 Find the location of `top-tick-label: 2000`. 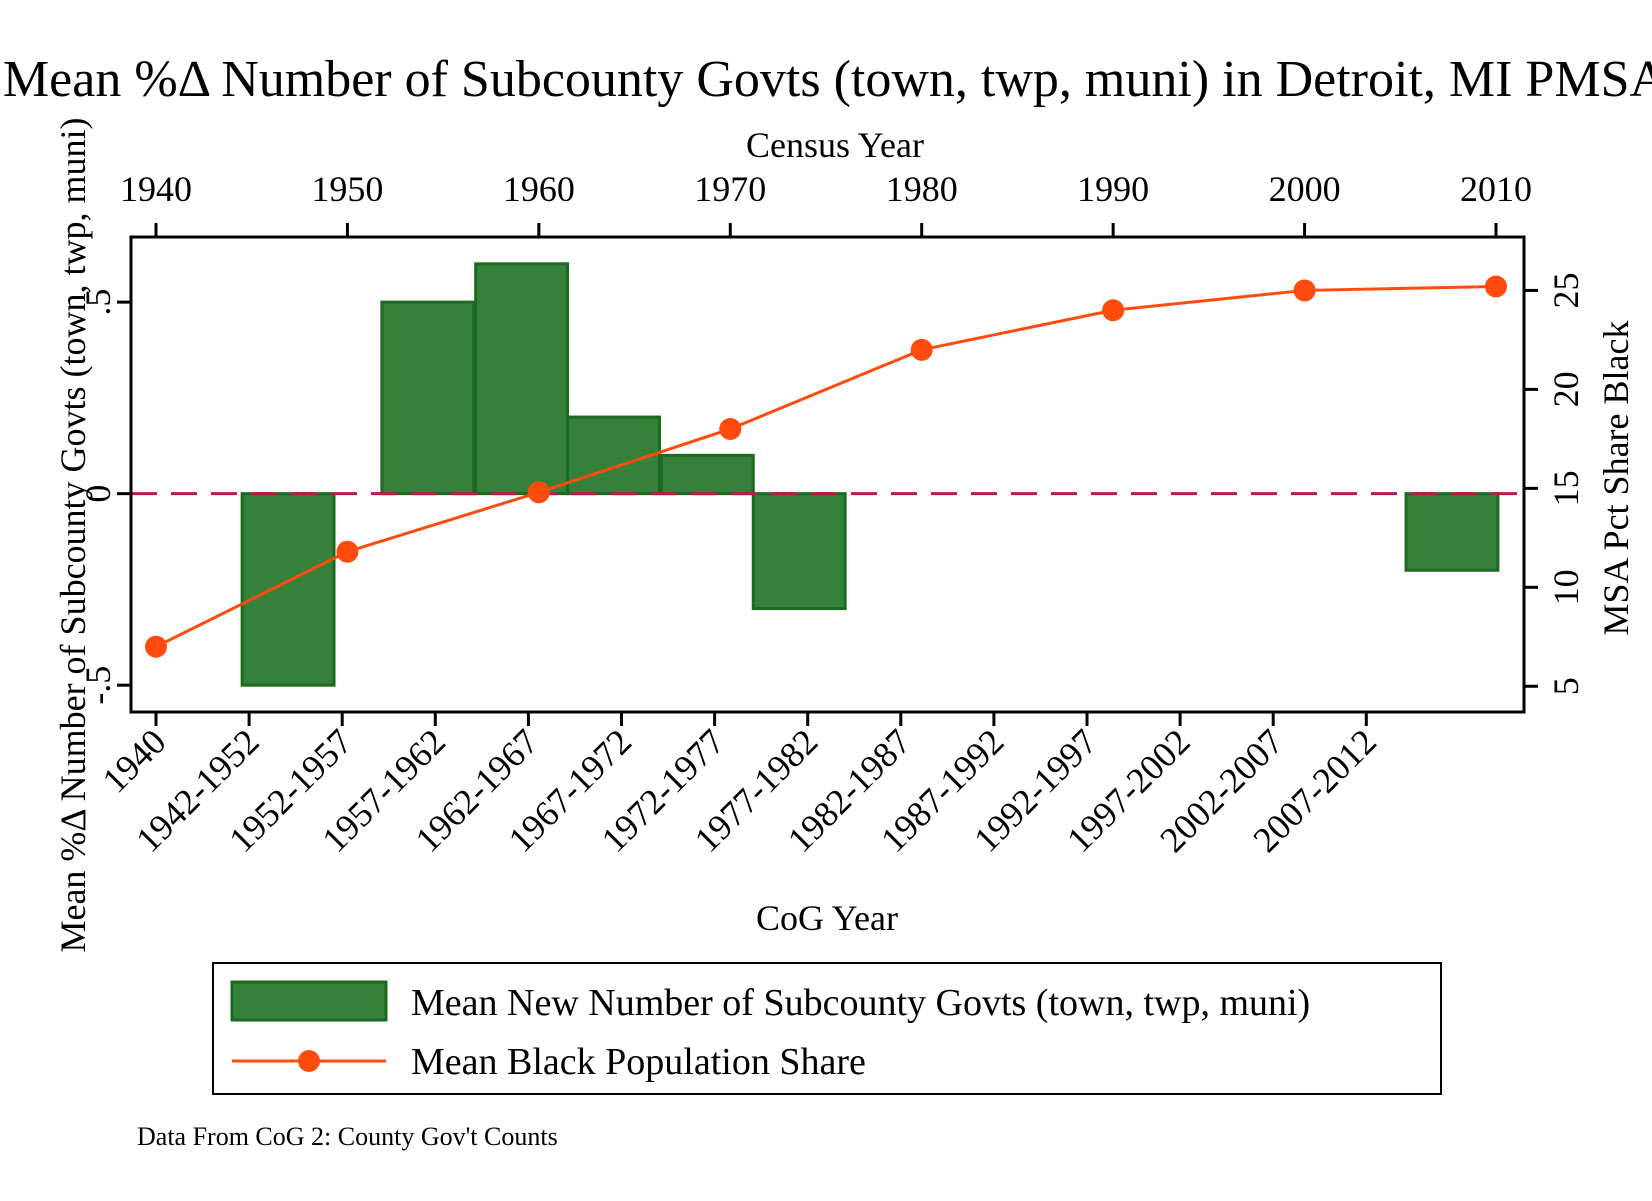

top-tick-label: 2000 is located at coordinates (1305, 189).